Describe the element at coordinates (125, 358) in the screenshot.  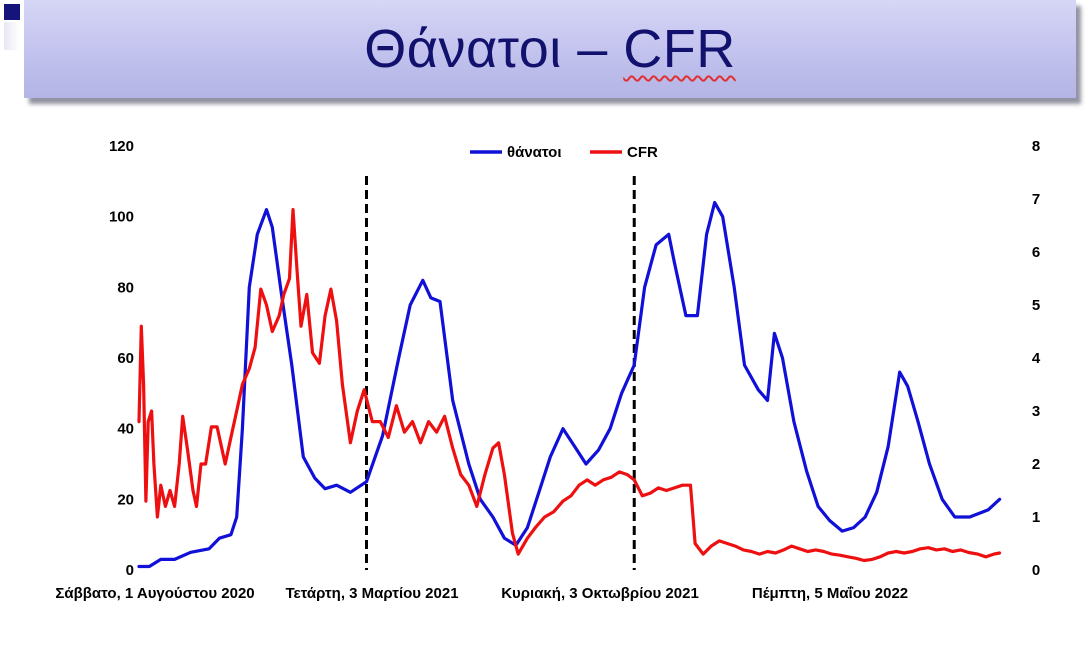
I see `y-left-tick-label: 60` at that location.